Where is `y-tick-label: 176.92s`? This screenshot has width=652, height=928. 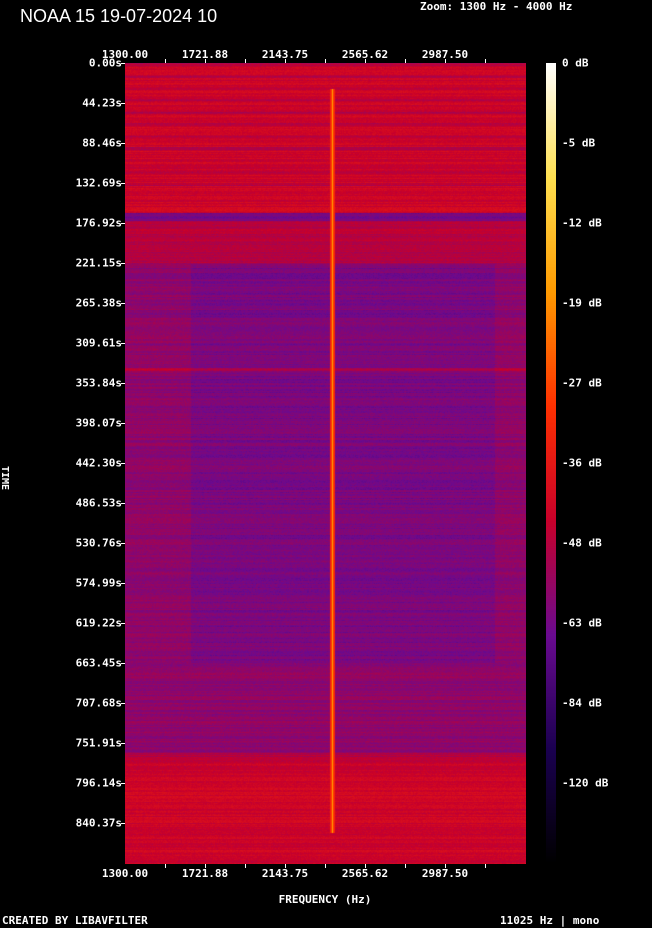
y-tick-label: 176.92s is located at coordinates (98, 223).